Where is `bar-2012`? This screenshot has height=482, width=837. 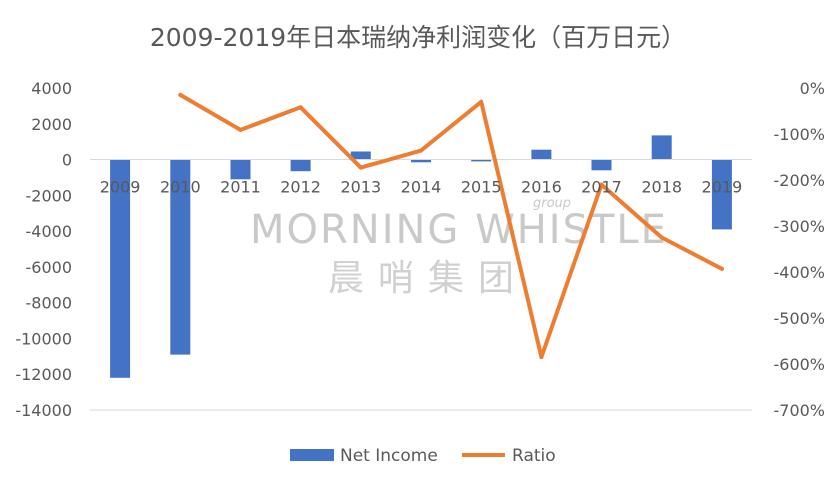
bar-2012 is located at coordinates (300, 165).